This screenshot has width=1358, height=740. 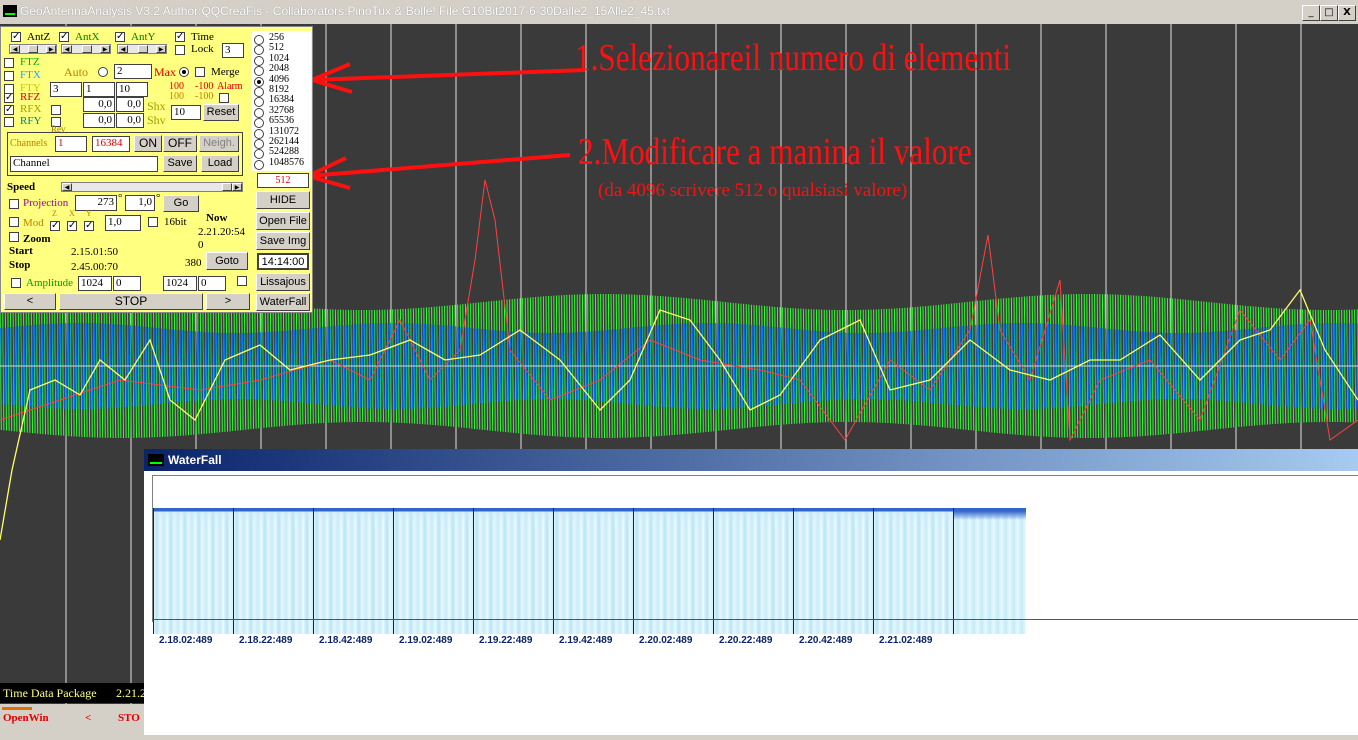 I want to click on scale-input-2: 1, so click(x=99, y=89).